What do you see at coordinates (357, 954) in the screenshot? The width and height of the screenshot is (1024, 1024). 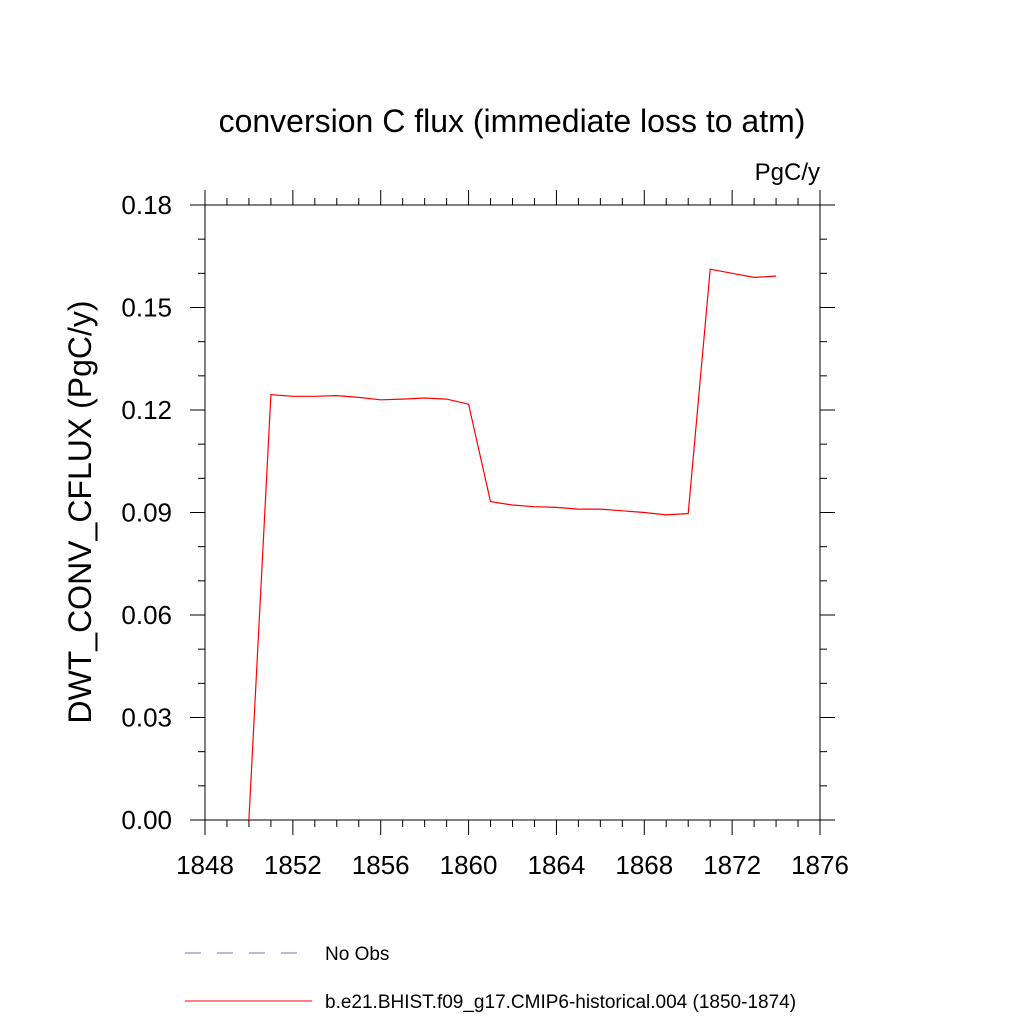 I see `legend-label-no-obs: No Obs` at bounding box center [357, 954].